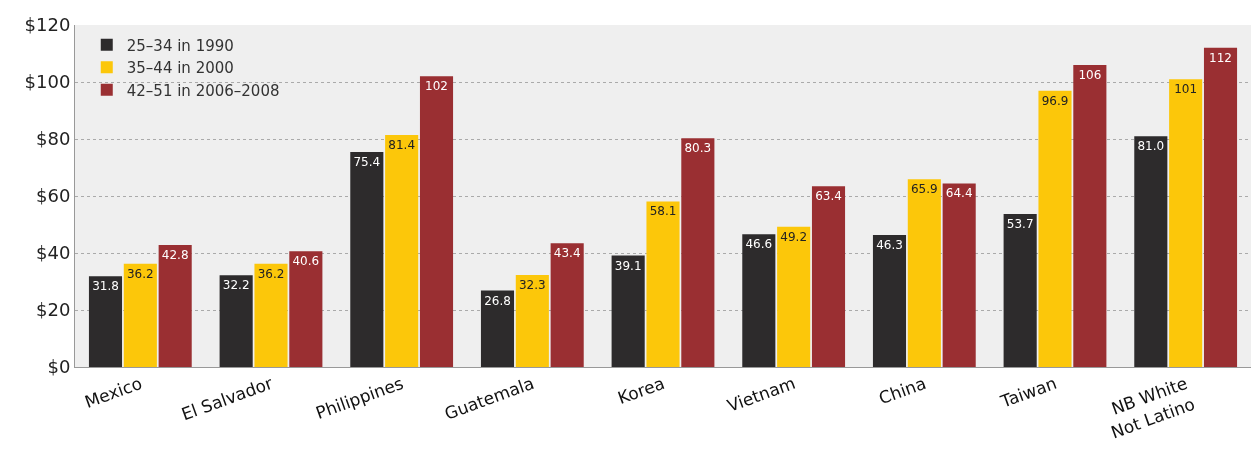  Describe the element at coordinates (567, 253) in the screenshot. I see `data-label: 43.4` at that location.